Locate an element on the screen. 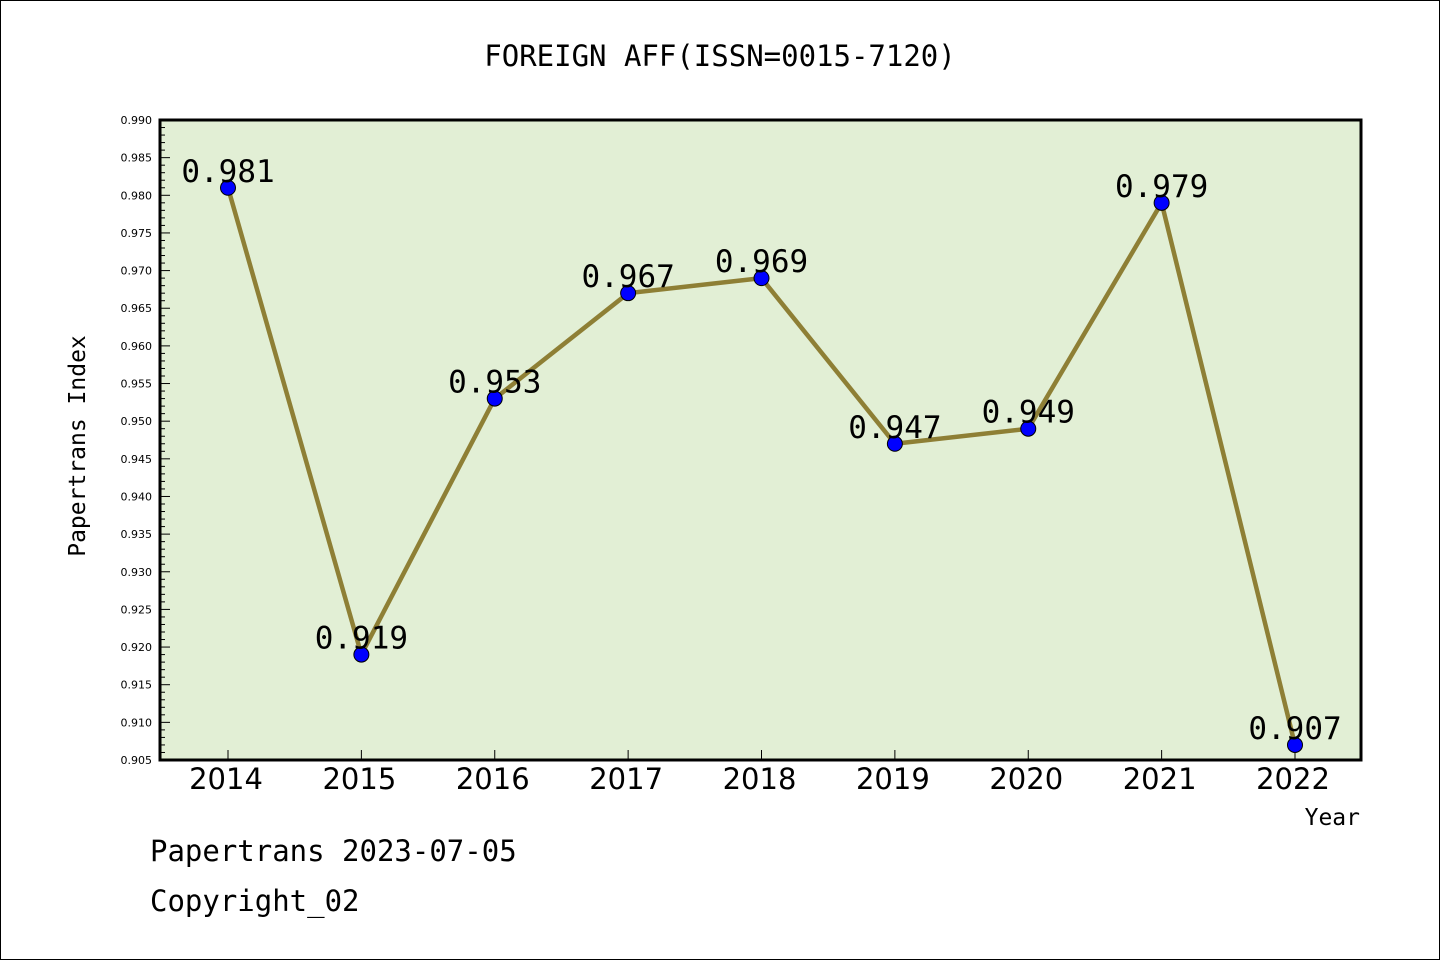 This screenshot has width=1440, height=960. y-tick-label: 0.970 is located at coordinates (137, 271).